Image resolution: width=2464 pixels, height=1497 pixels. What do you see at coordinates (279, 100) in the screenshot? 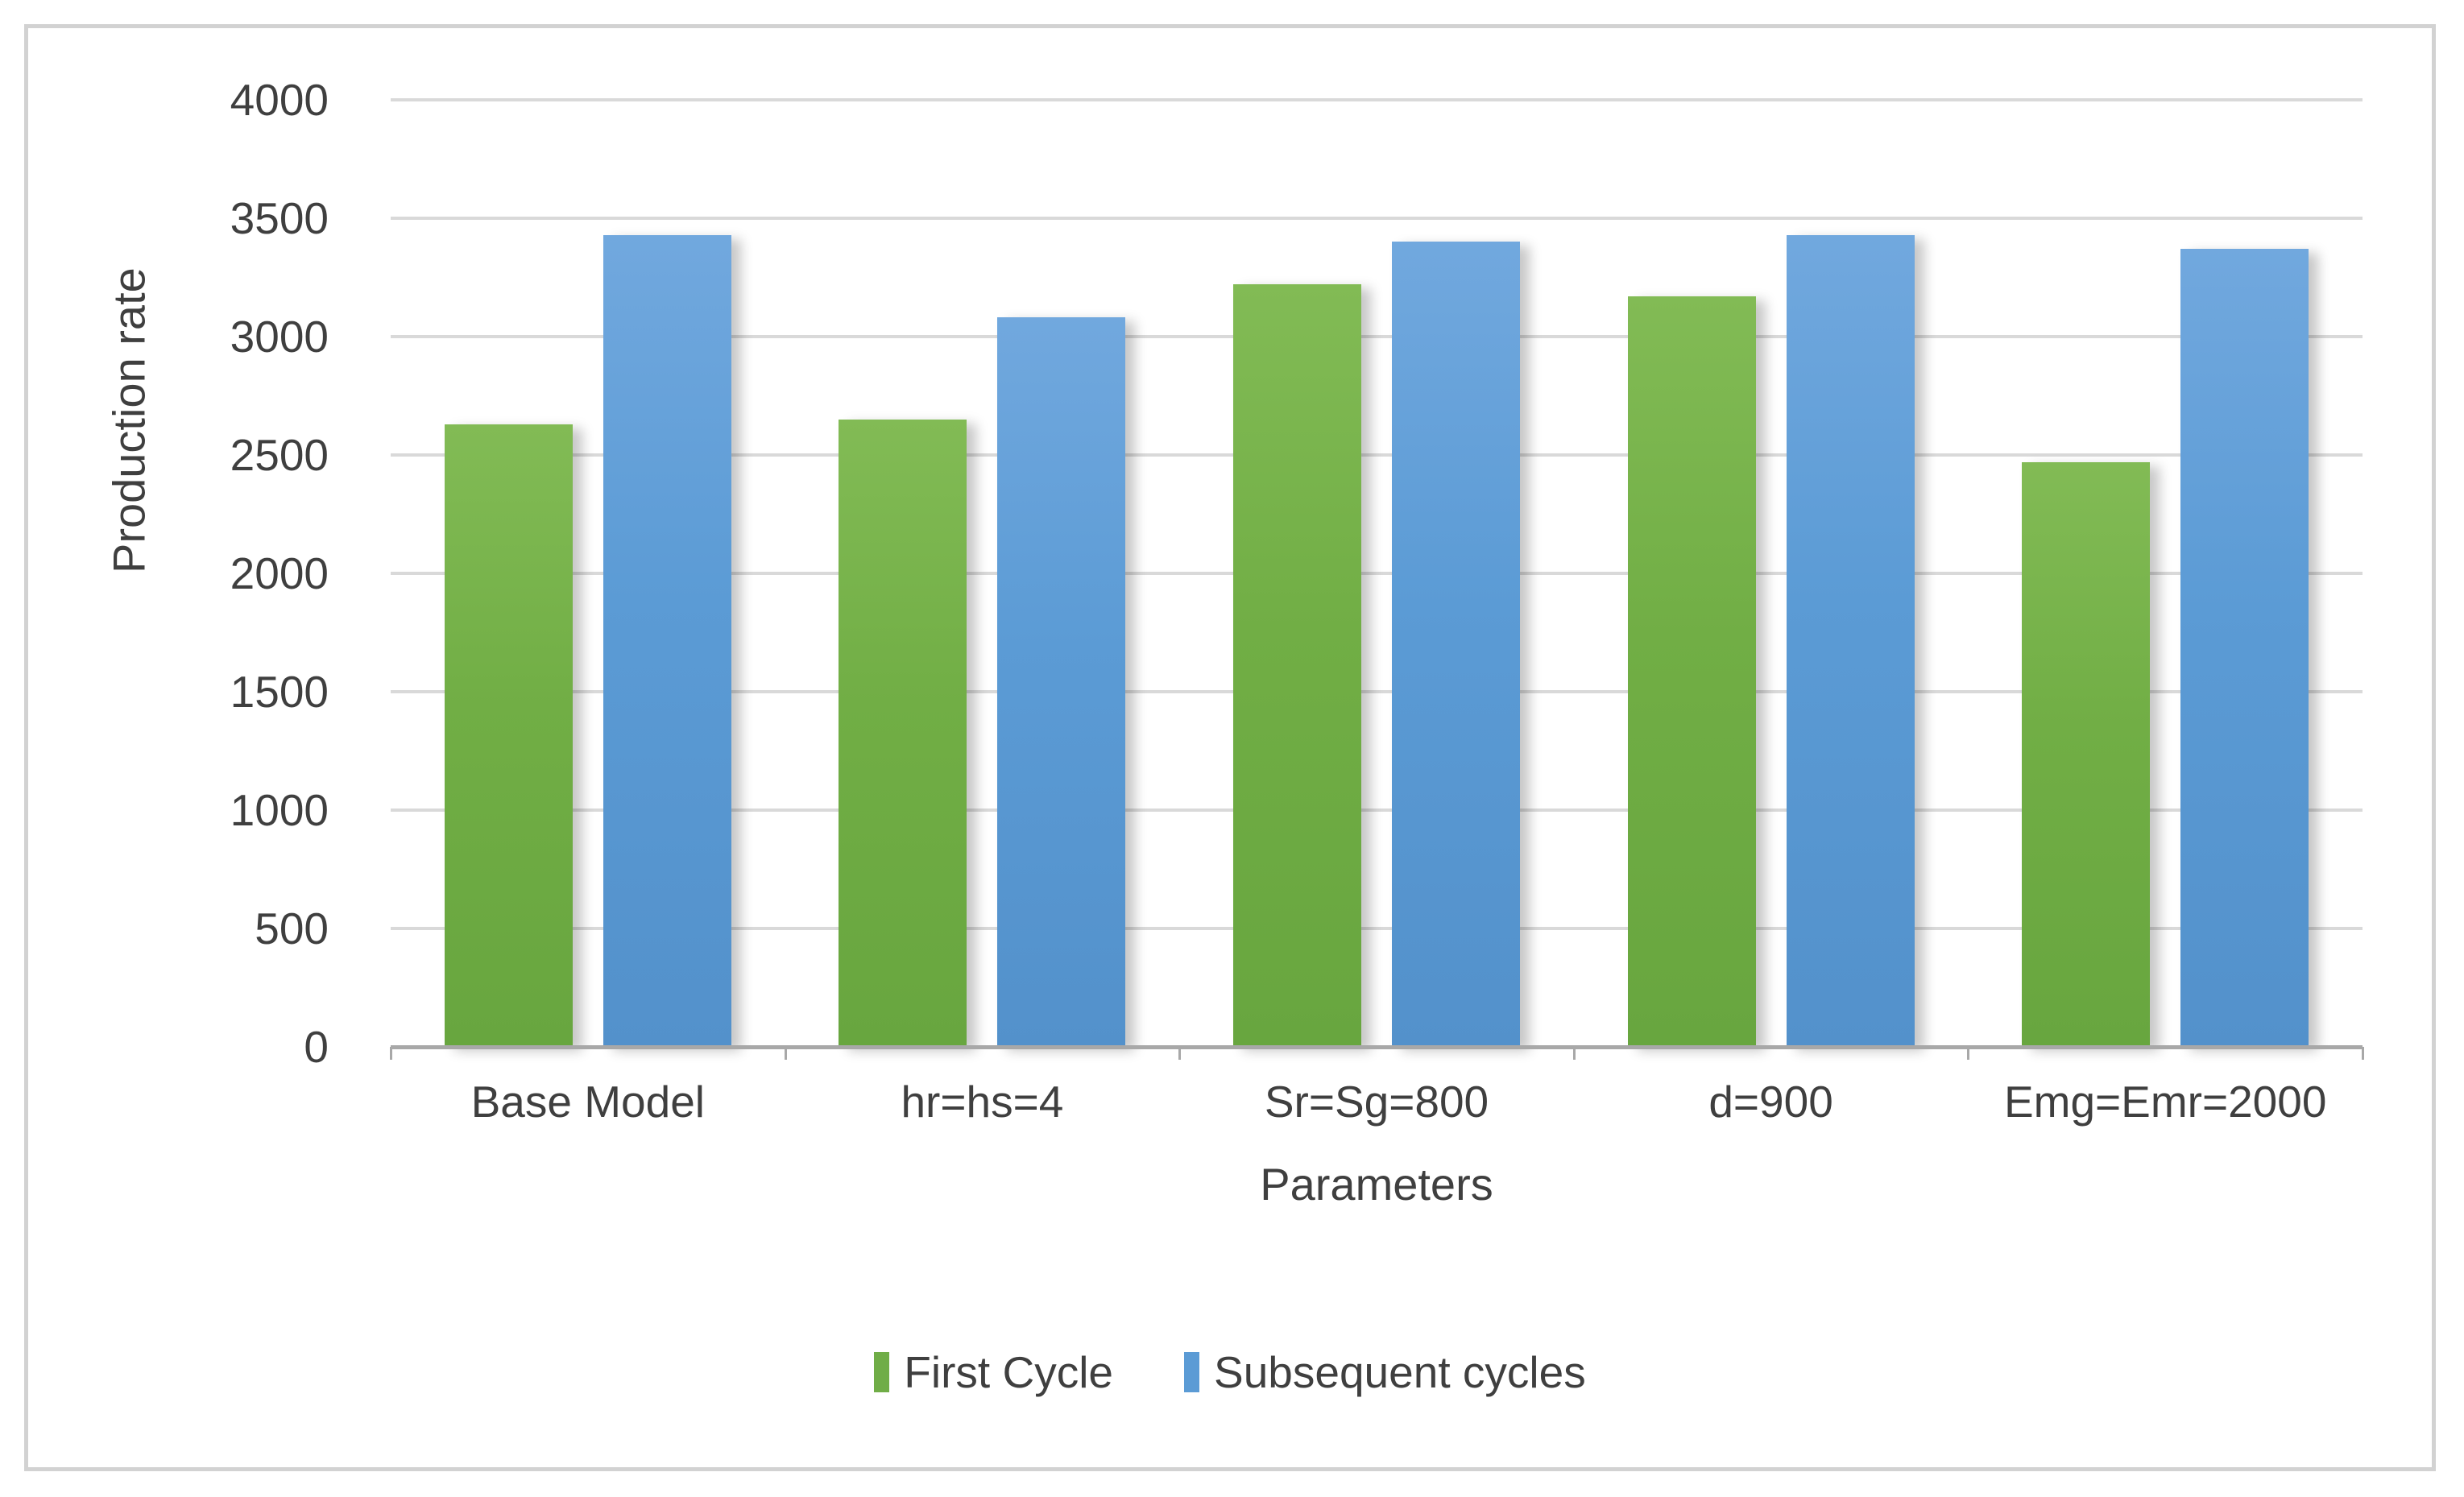
I see `y-tick-label-4000: 4000` at bounding box center [279, 100].